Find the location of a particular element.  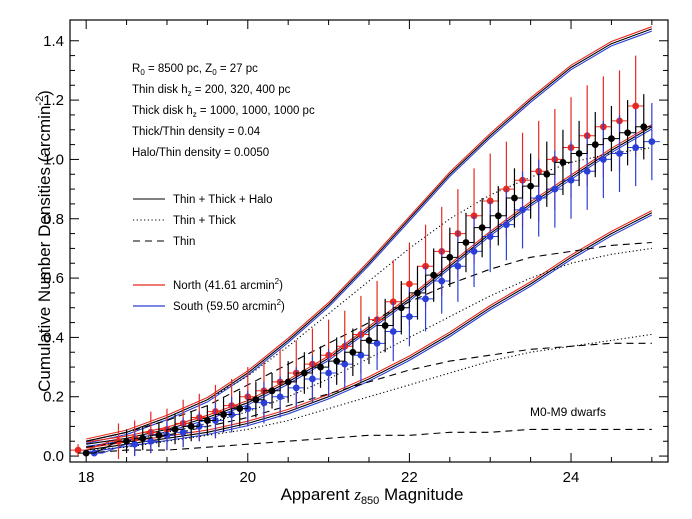

legend-line-styles: Thin + Thick + Halo Thin + Thick Thin is located at coordinates (203, 221).